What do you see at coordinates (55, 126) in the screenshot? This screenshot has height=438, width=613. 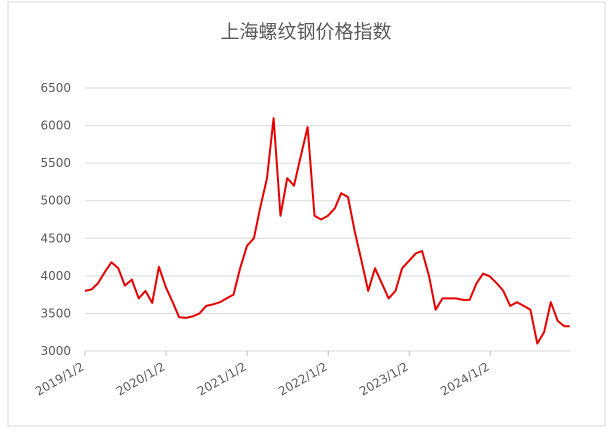 I see `y-tick-label: 6000` at bounding box center [55, 126].